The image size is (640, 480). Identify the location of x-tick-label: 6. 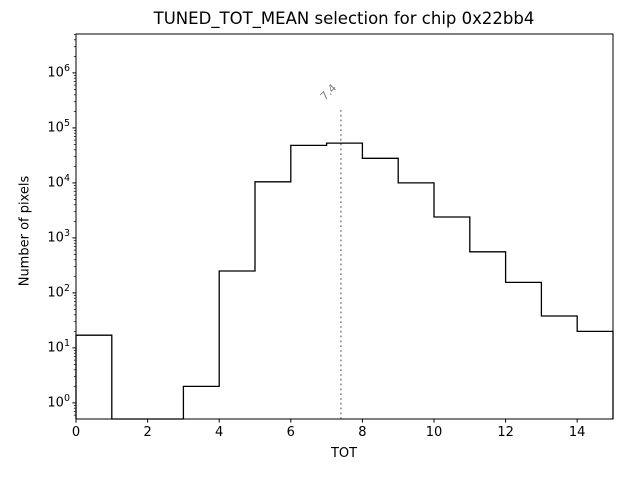
(290, 432).